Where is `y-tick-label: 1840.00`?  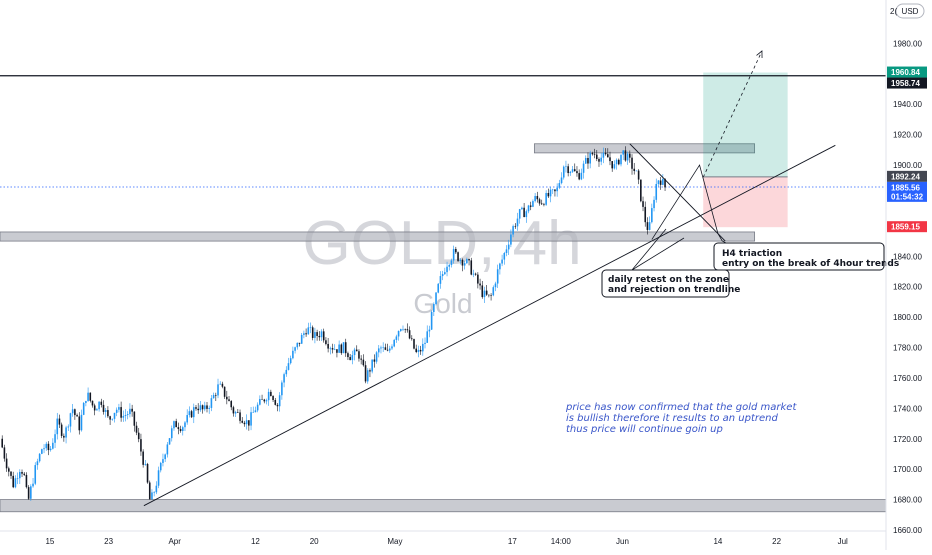 y-tick-label: 1840.00 is located at coordinates (907, 256).